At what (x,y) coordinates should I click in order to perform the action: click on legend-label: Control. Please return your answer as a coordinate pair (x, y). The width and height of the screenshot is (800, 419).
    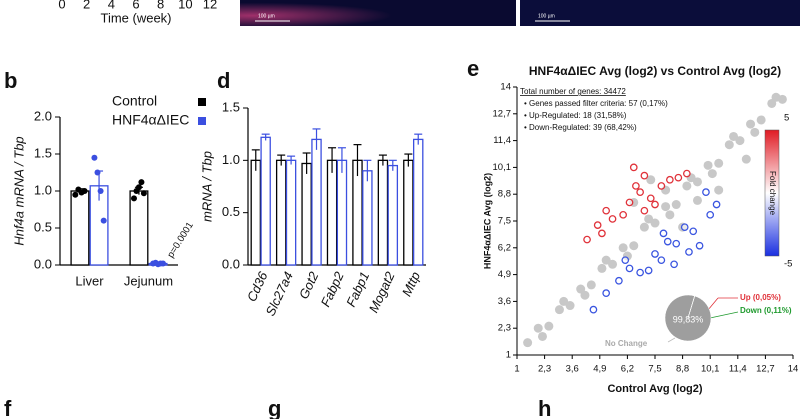
    Looking at the image, I should click on (134, 101).